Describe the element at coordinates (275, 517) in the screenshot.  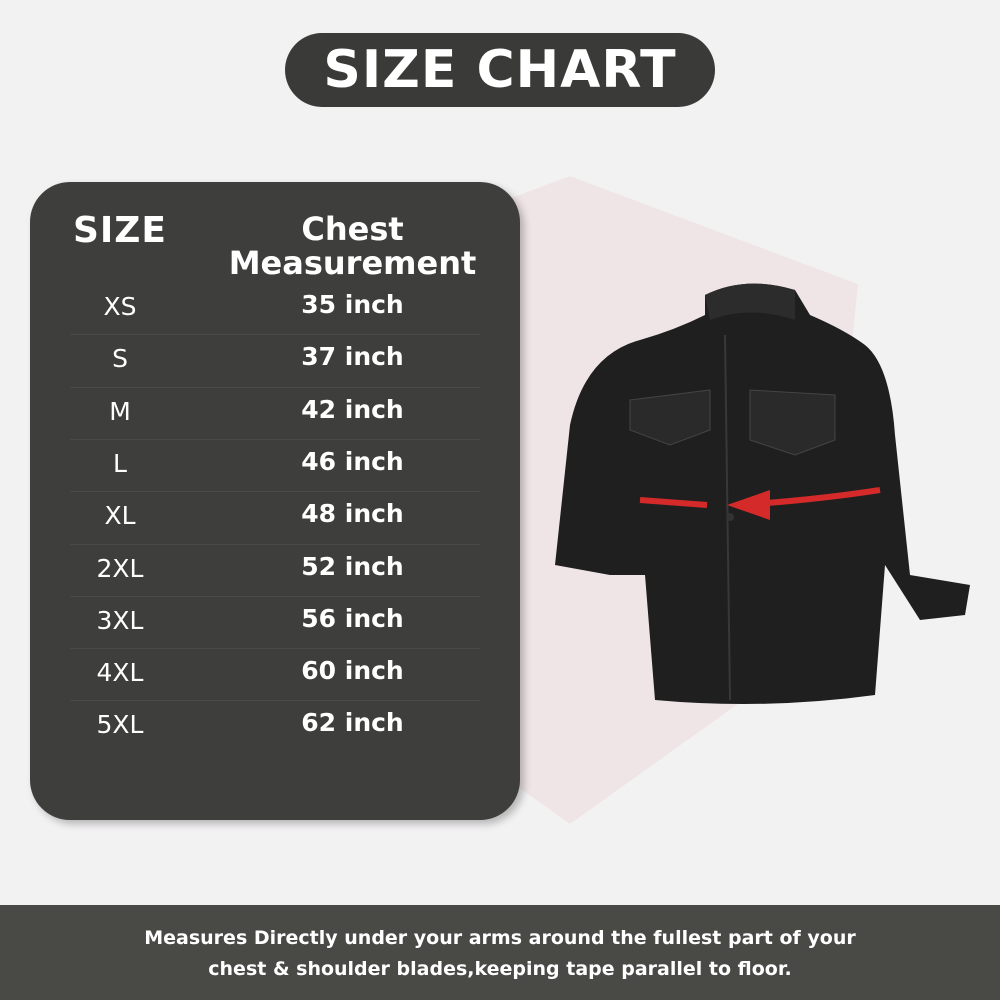
I see `table-row: XL 48 inch` at that location.